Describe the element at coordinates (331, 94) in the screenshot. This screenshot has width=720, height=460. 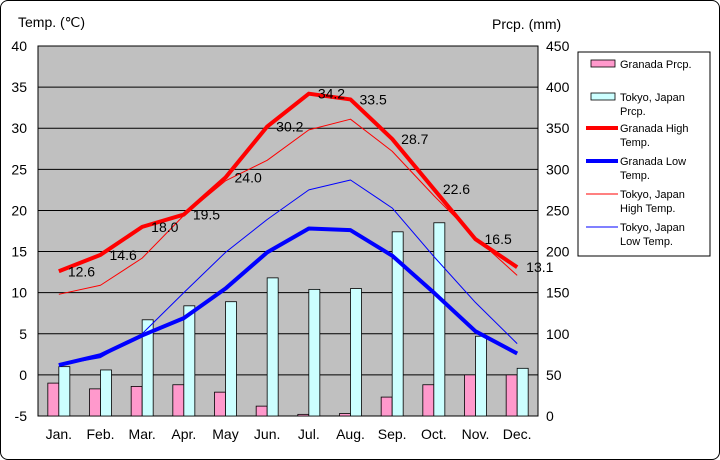
I see `data-label: 34.2` at that location.